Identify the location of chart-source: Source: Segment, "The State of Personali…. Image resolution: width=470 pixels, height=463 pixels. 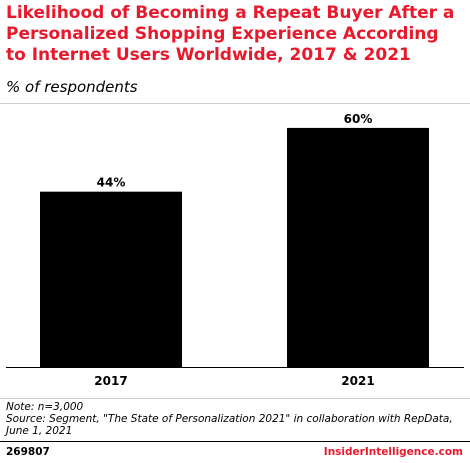
(229, 425).